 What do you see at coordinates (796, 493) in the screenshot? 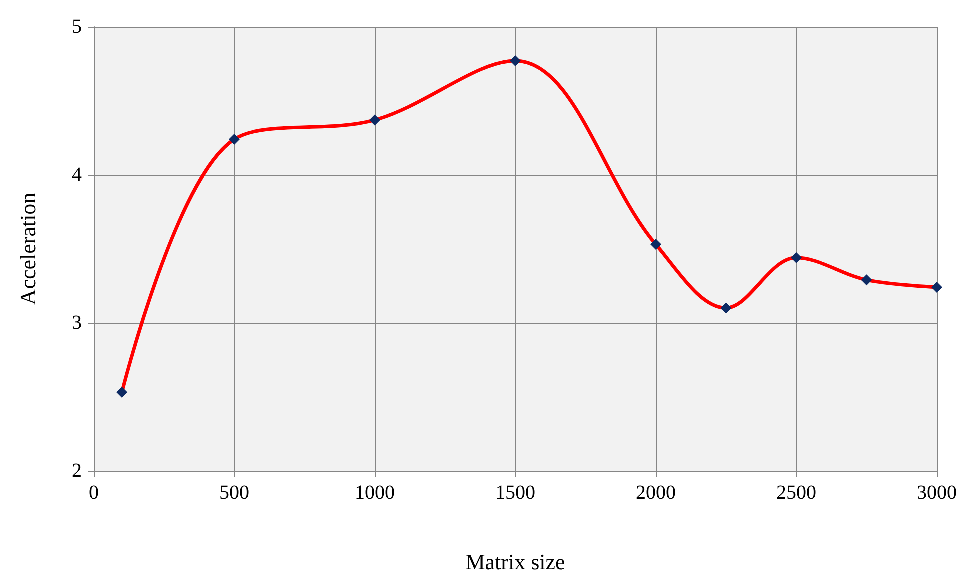
I see `x-tick-label: 2500` at bounding box center [796, 493].